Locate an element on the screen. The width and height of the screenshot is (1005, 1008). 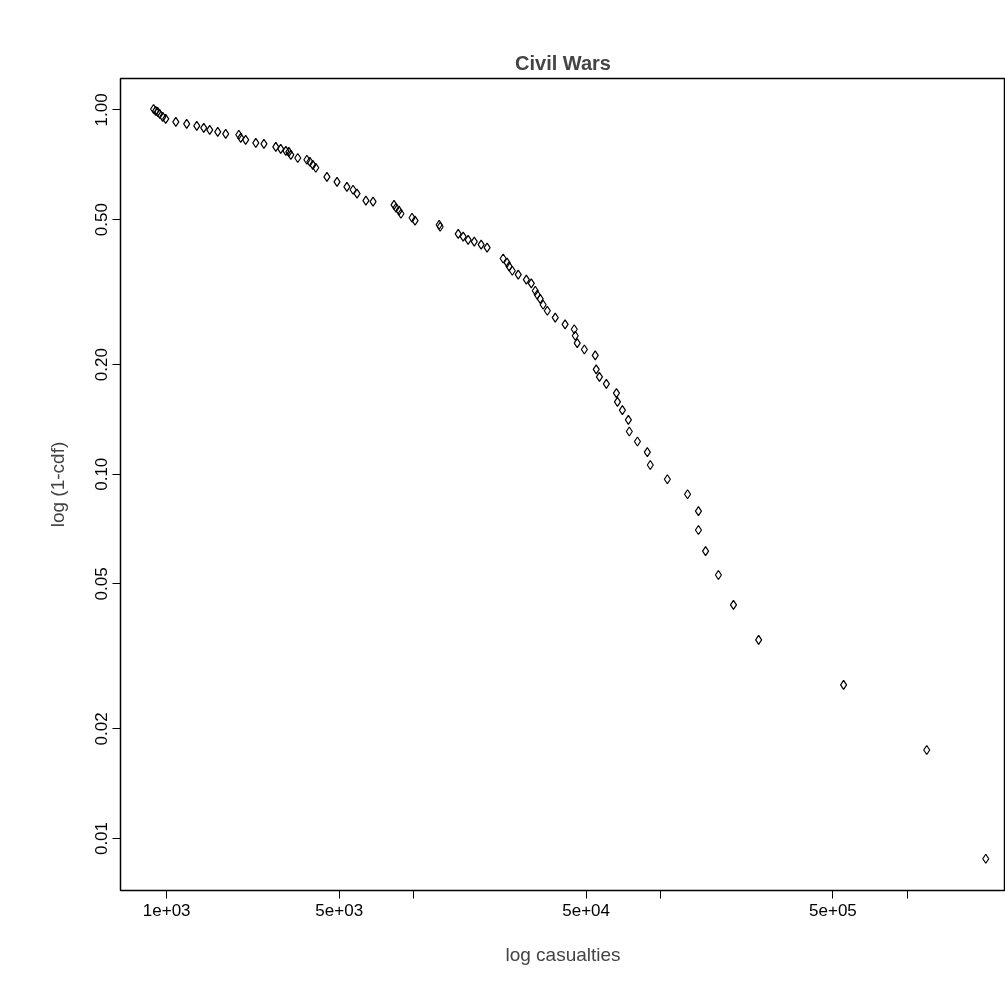
x-tick-label: 5e+05 is located at coordinates (833, 910).